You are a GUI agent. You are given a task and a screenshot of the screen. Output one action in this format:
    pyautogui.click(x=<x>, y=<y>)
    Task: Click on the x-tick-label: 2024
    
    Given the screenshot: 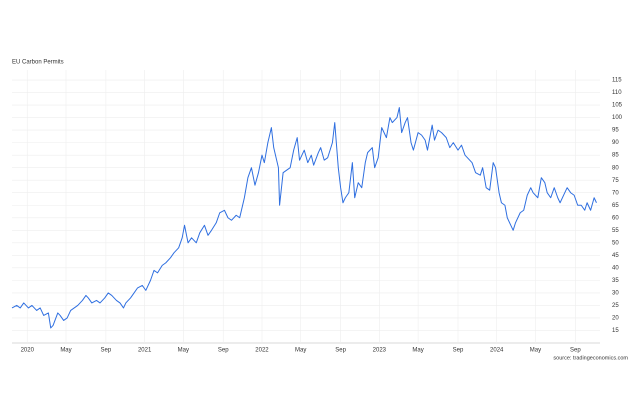 What is the action you would take?
    pyautogui.click(x=497, y=351)
    